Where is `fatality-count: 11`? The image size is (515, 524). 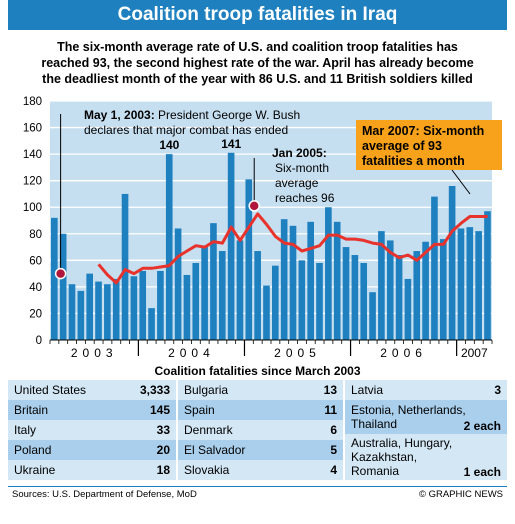
fatality-count: 11 is located at coordinates (330, 410).